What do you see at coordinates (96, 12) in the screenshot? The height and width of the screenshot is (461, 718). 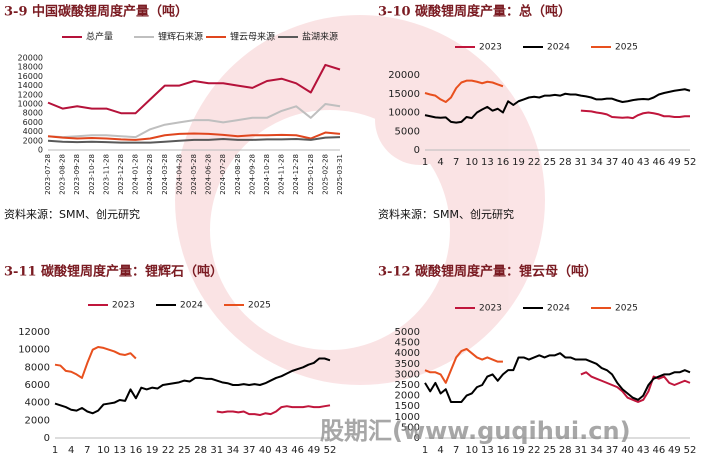 I see `chart-title: 3-9 中国碳酸锂周度产量（吨）` at bounding box center [96, 12].